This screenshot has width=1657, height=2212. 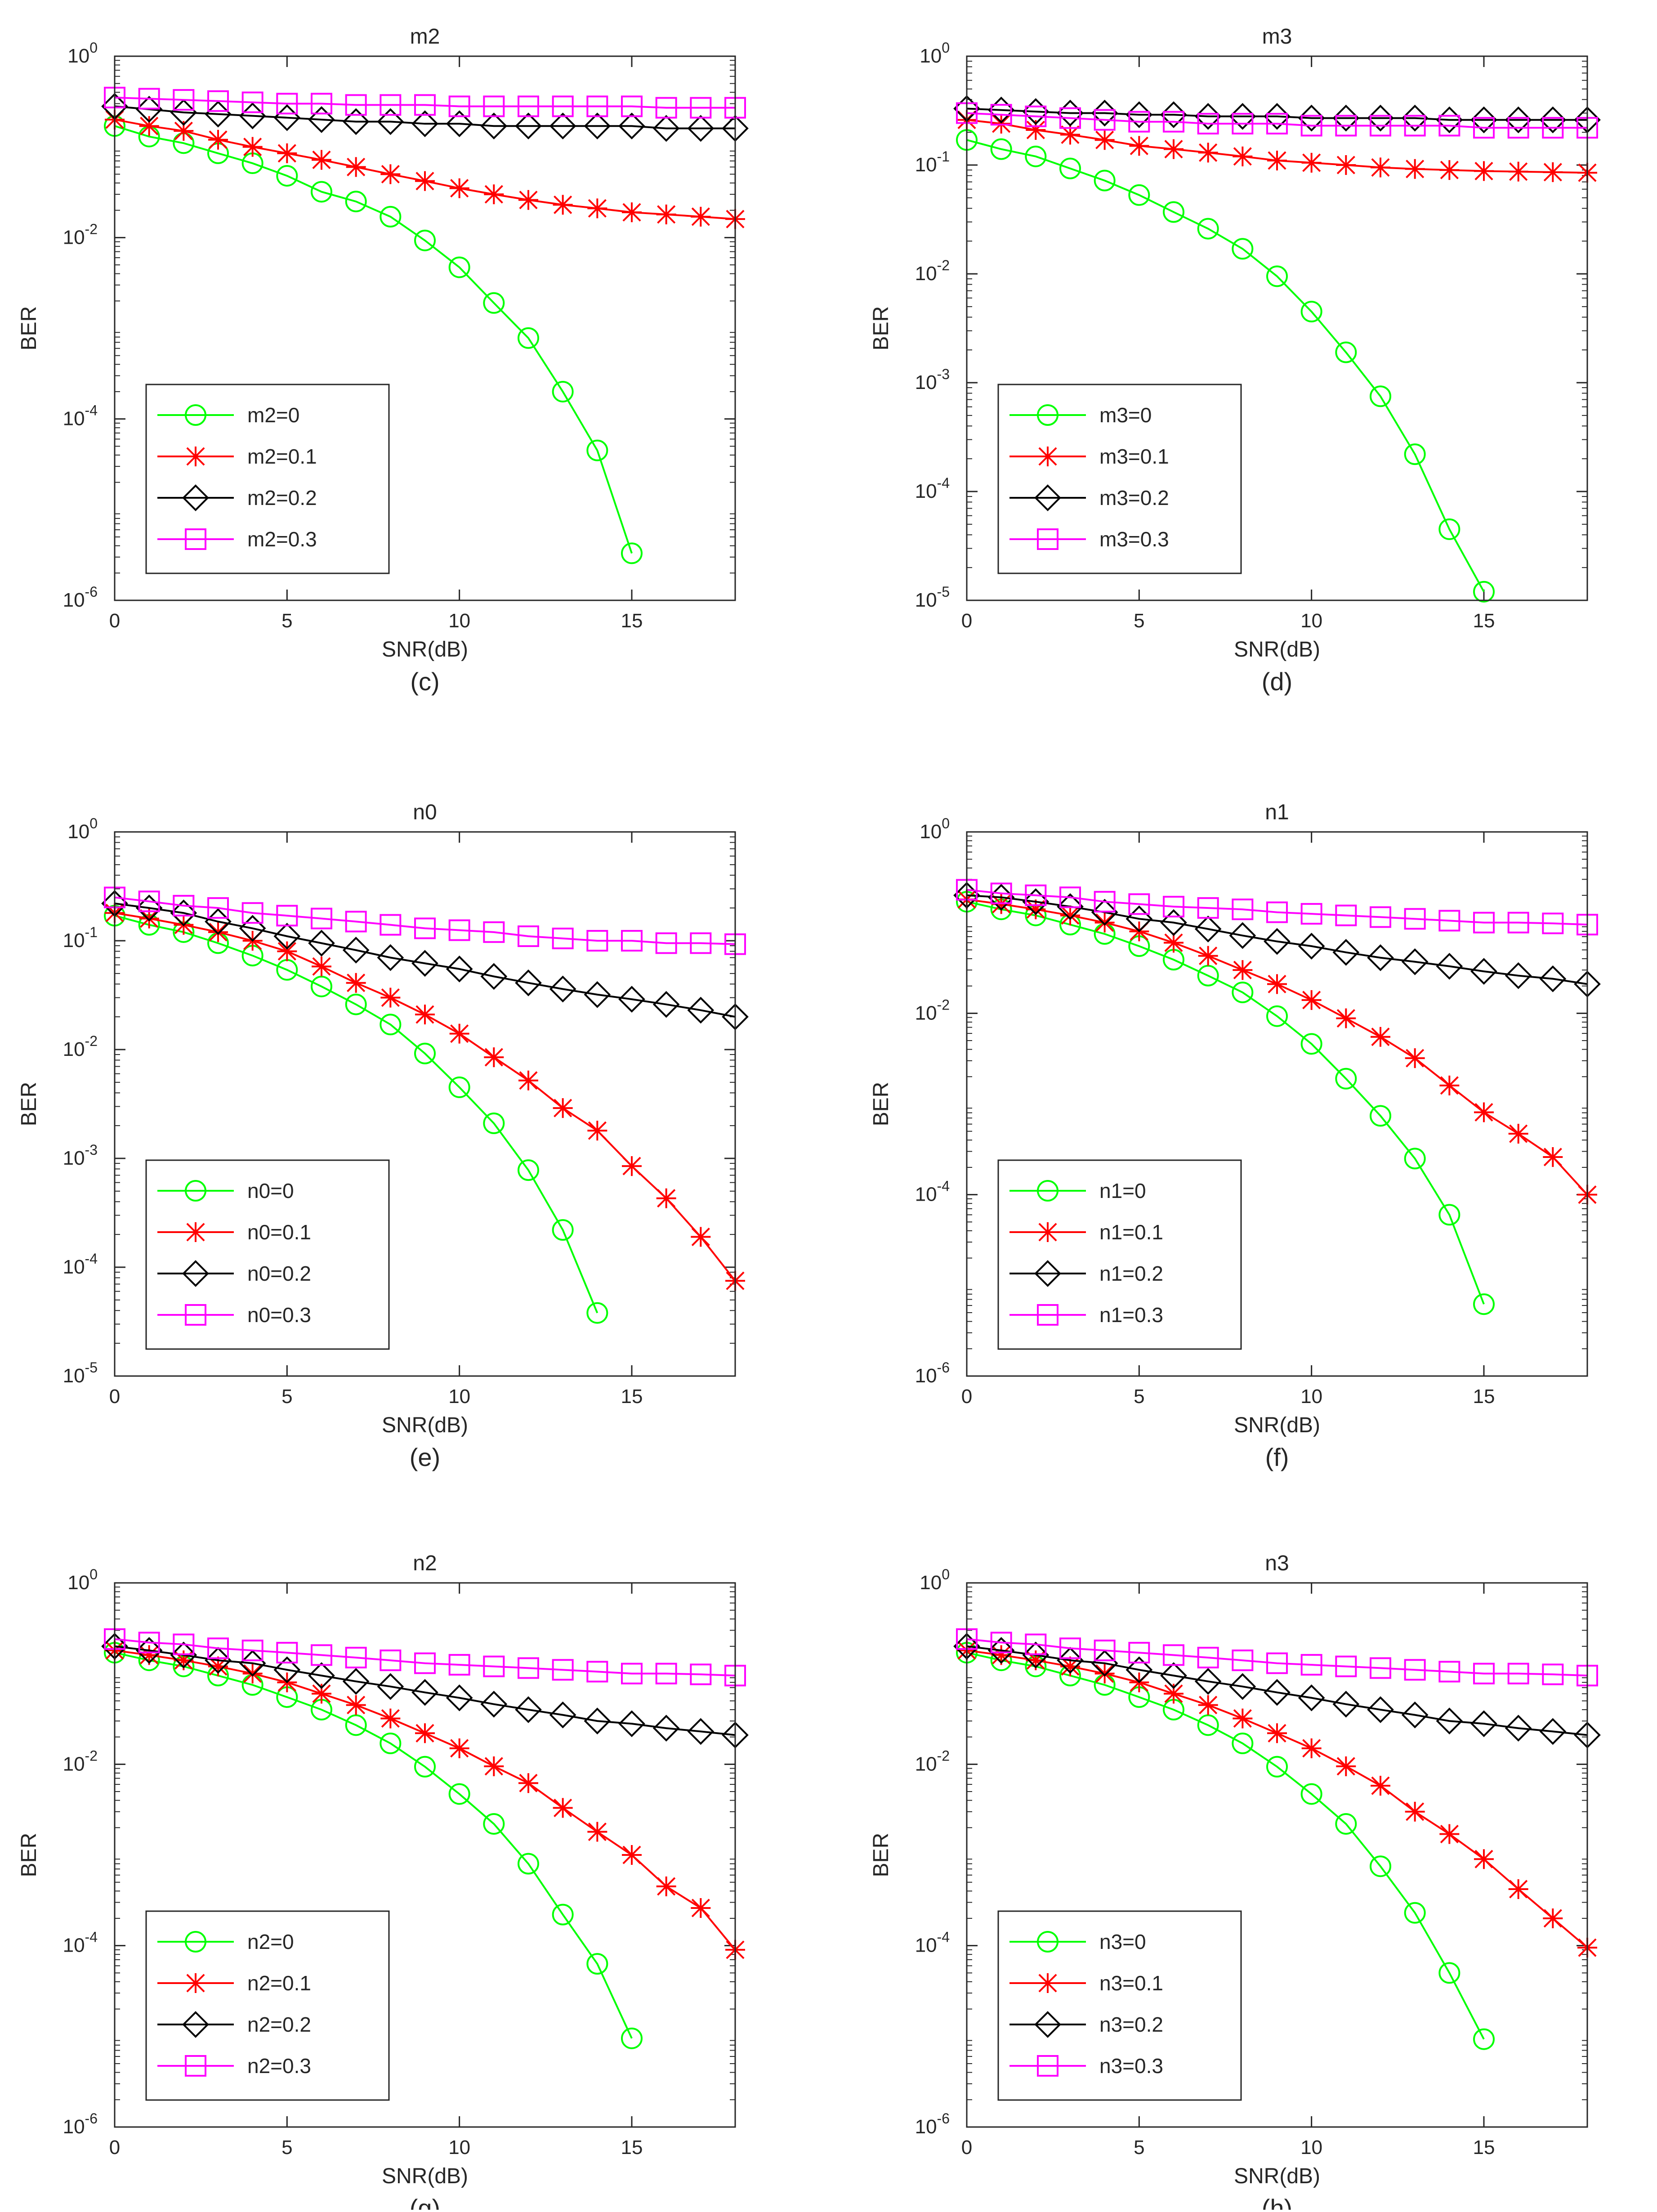 What do you see at coordinates (1131, 1315) in the screenshot?
I see `legend-label: n1=0.3` at bounding box center [1131, 1315].